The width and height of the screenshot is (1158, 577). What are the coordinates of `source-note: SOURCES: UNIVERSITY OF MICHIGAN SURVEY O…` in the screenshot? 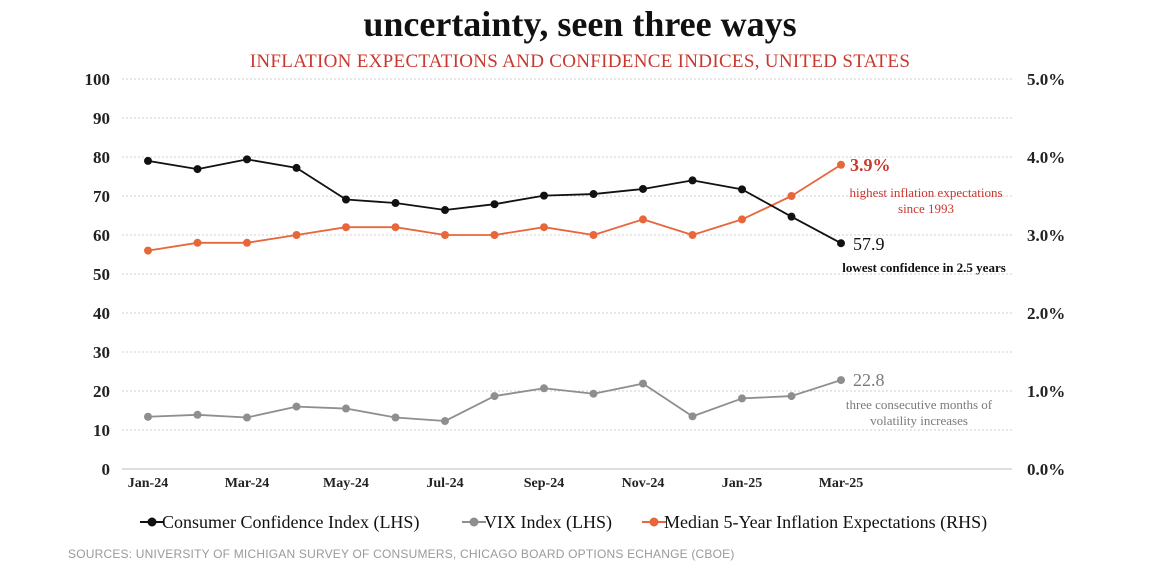 It's located at (401, 554).